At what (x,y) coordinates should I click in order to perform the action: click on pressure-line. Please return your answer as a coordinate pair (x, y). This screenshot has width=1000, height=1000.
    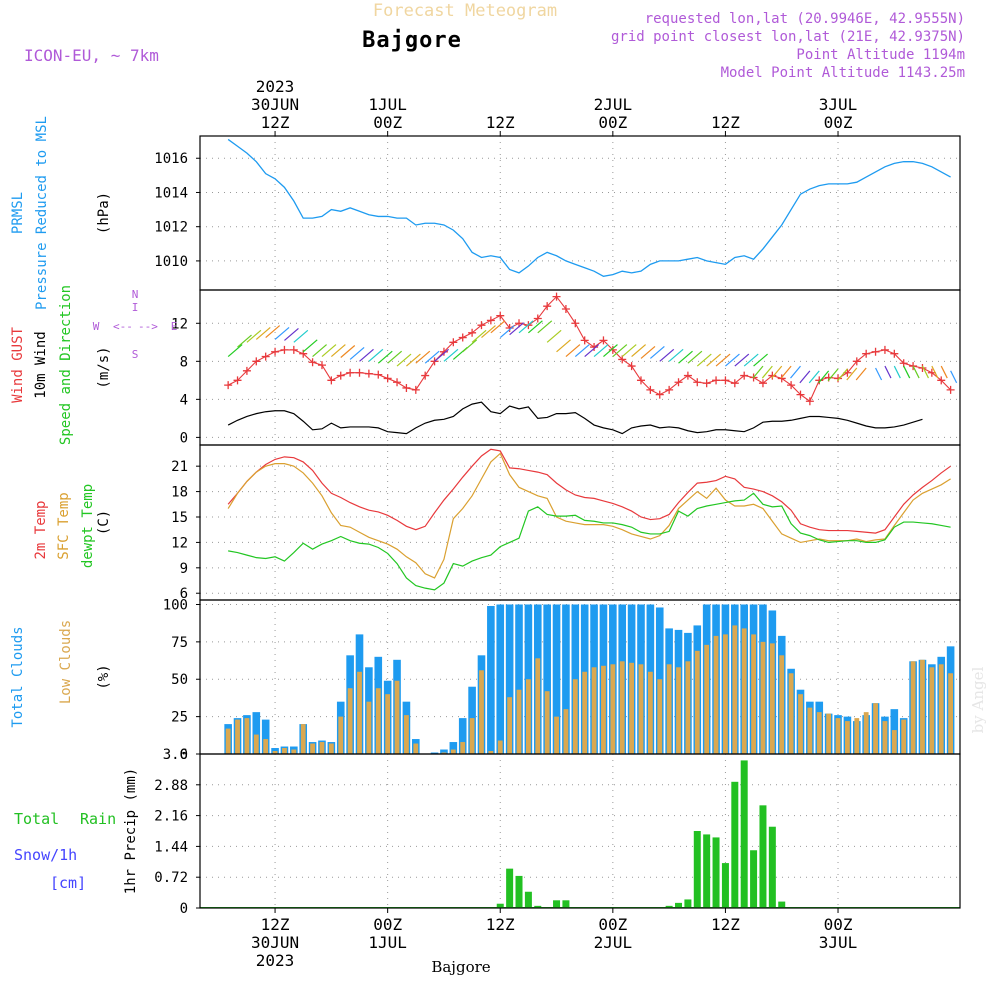
    Looking at the image, I should click on (589, 207).